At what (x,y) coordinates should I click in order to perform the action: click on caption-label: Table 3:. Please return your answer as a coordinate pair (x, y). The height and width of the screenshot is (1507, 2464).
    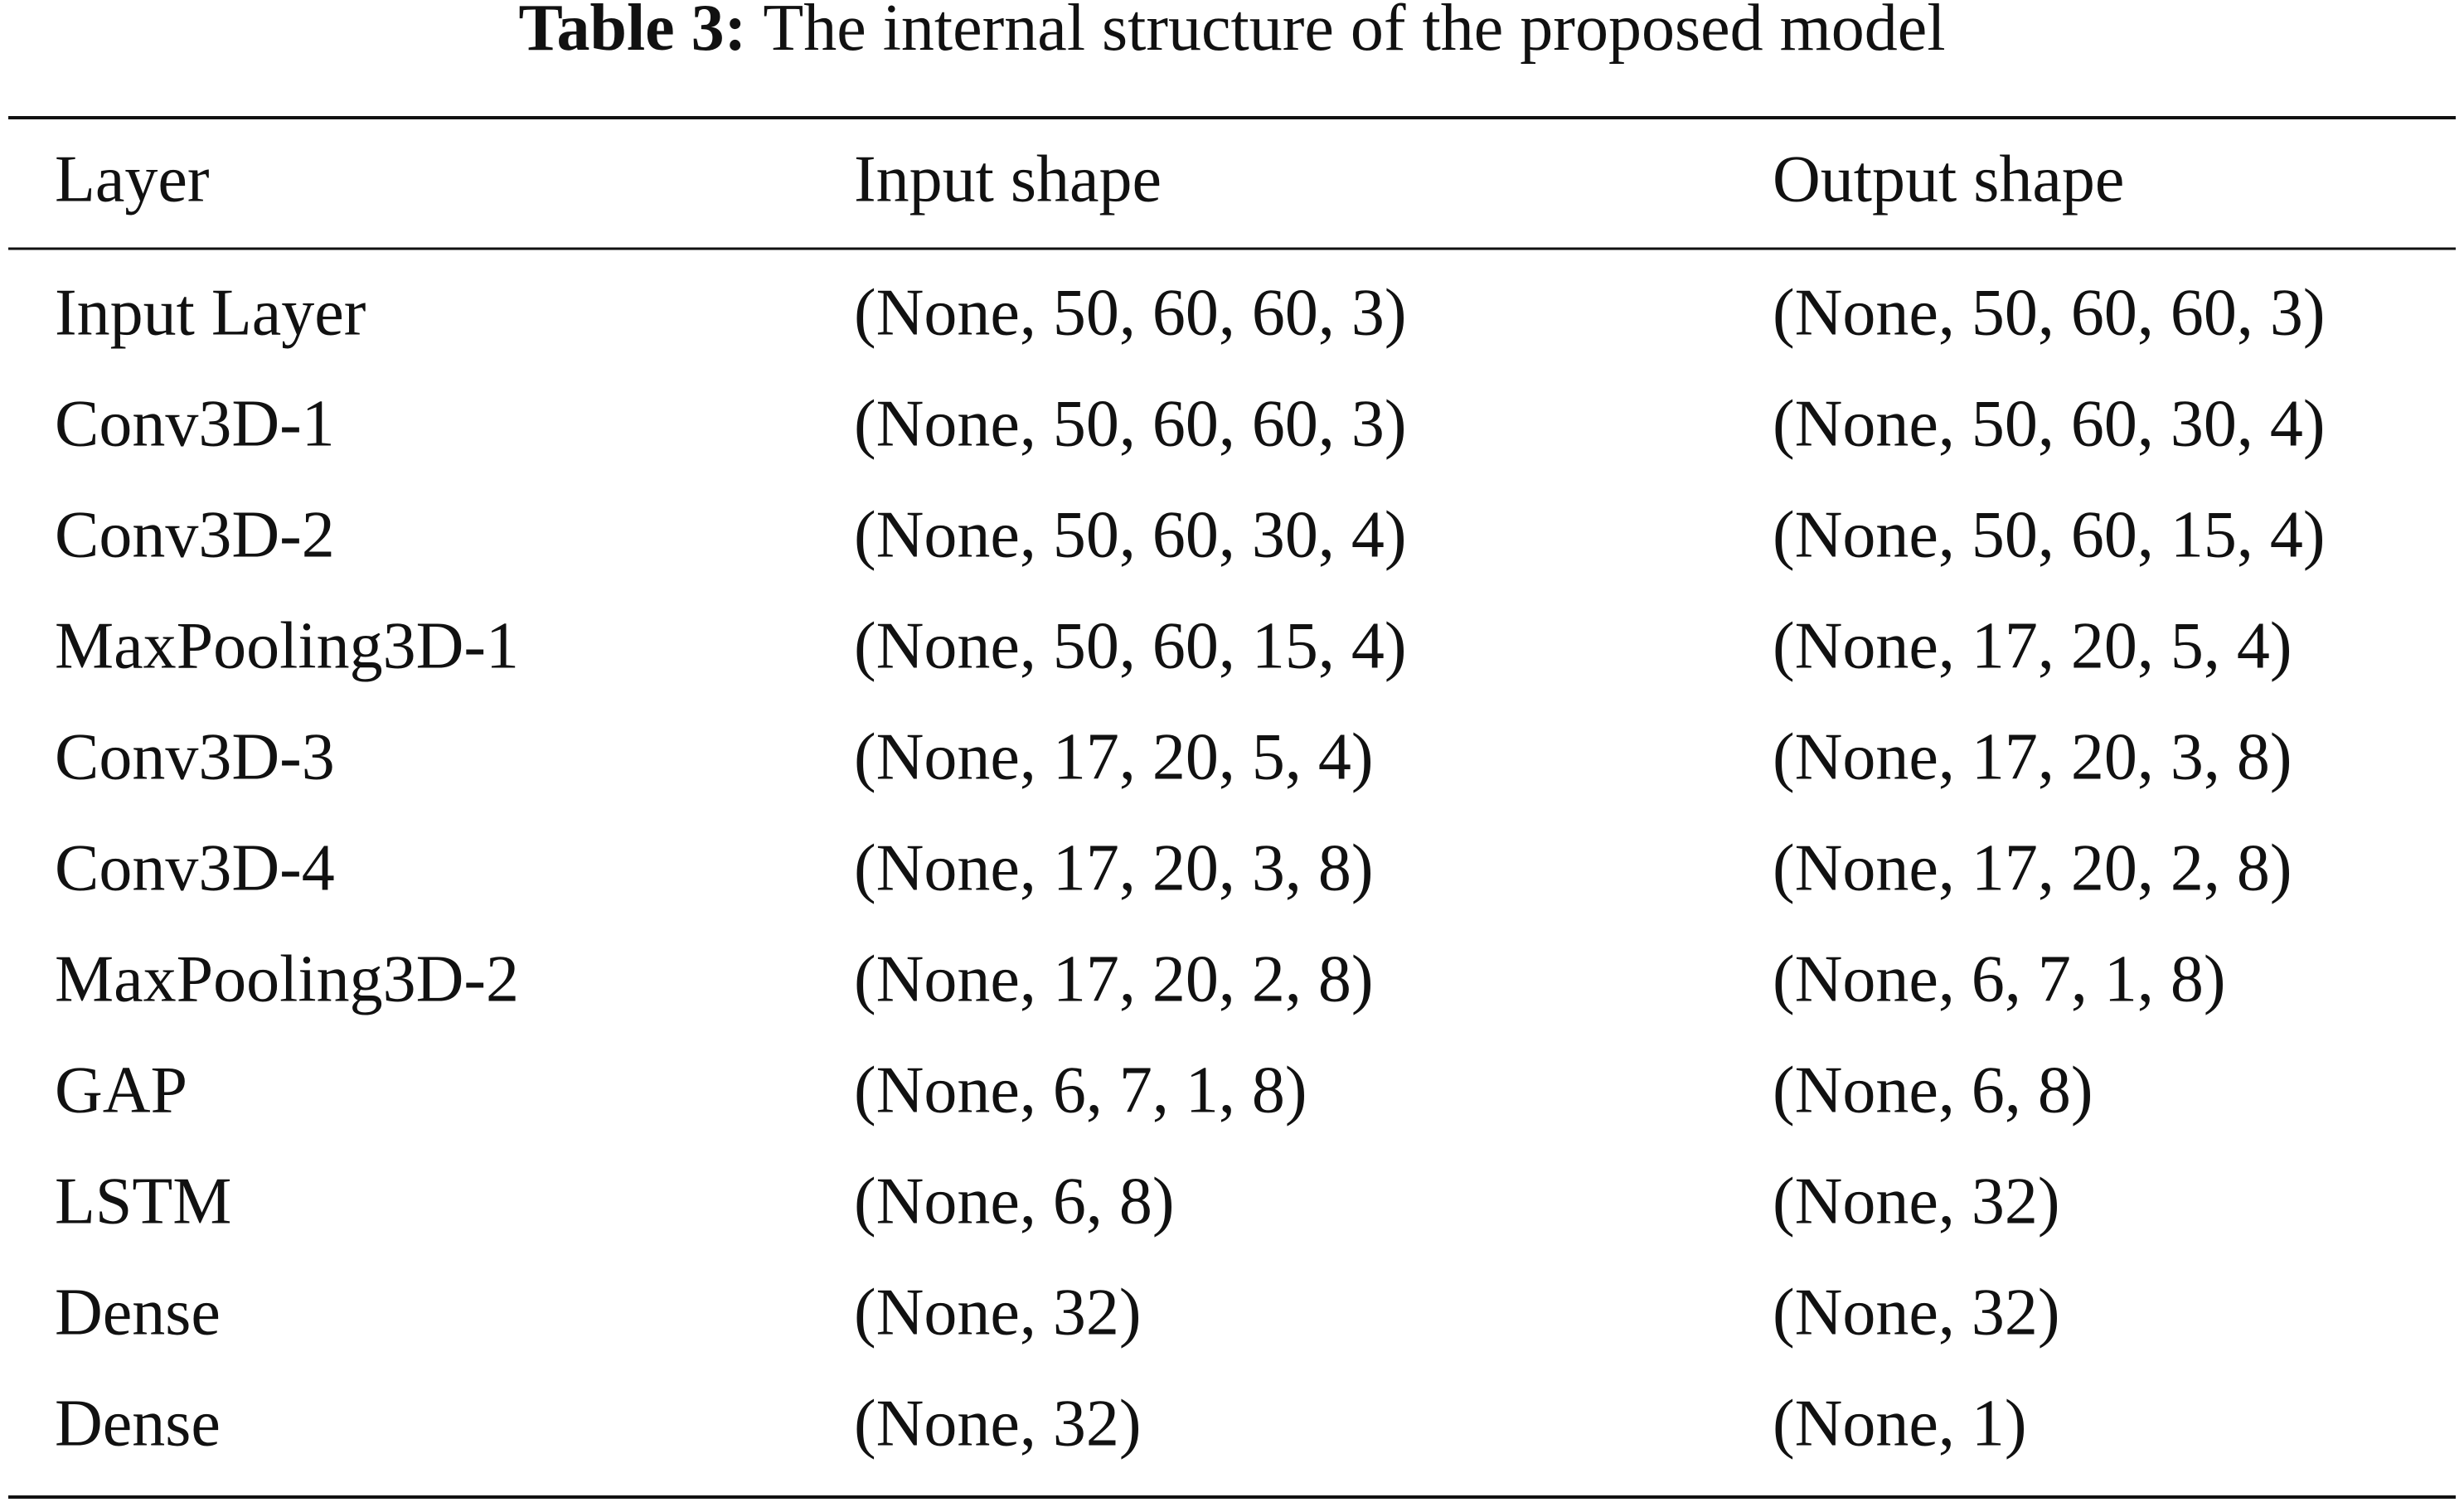
    Looking at the image, I should click on (632, 32).